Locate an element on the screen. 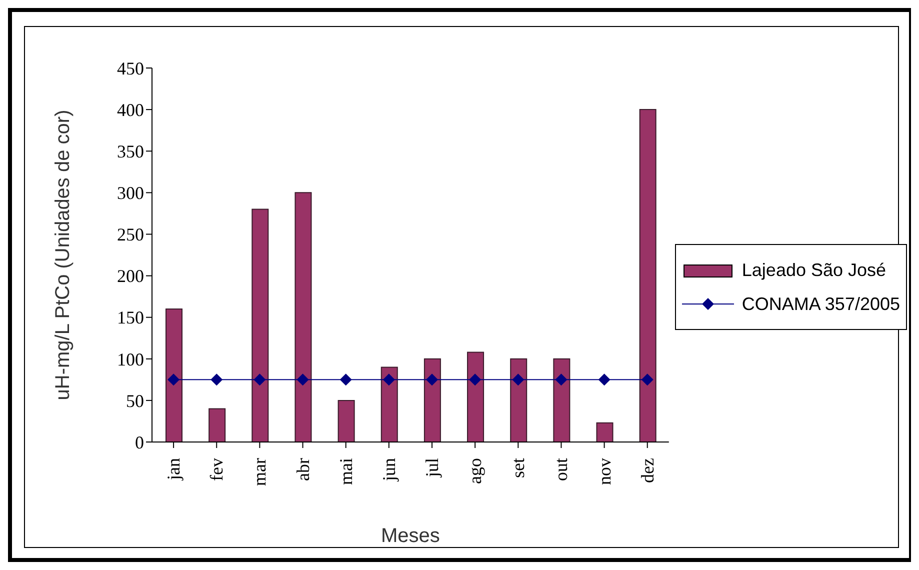  x-tick-label: abr is located at coordinates (302, 469).